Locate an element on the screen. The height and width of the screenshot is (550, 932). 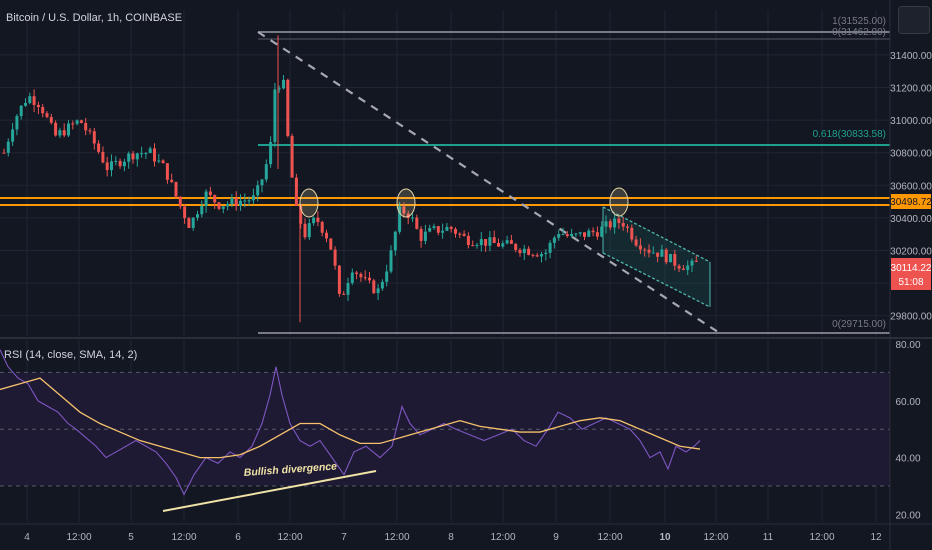
rsi-tick-label: 80.00 is located at coordinates (907, 345).